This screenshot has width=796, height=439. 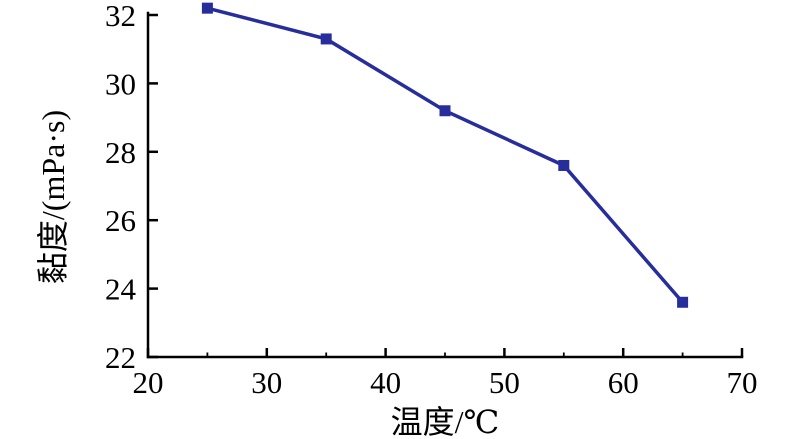 I want to click on y-tick-label: 26, so click(x=120, y=220).